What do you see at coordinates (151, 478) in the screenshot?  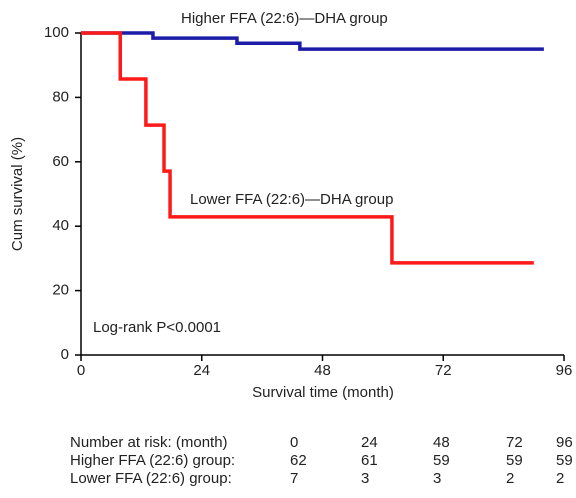 I see `risk-row-label: Lower FFA (22:6) group:` at bounding box center [151, 478].